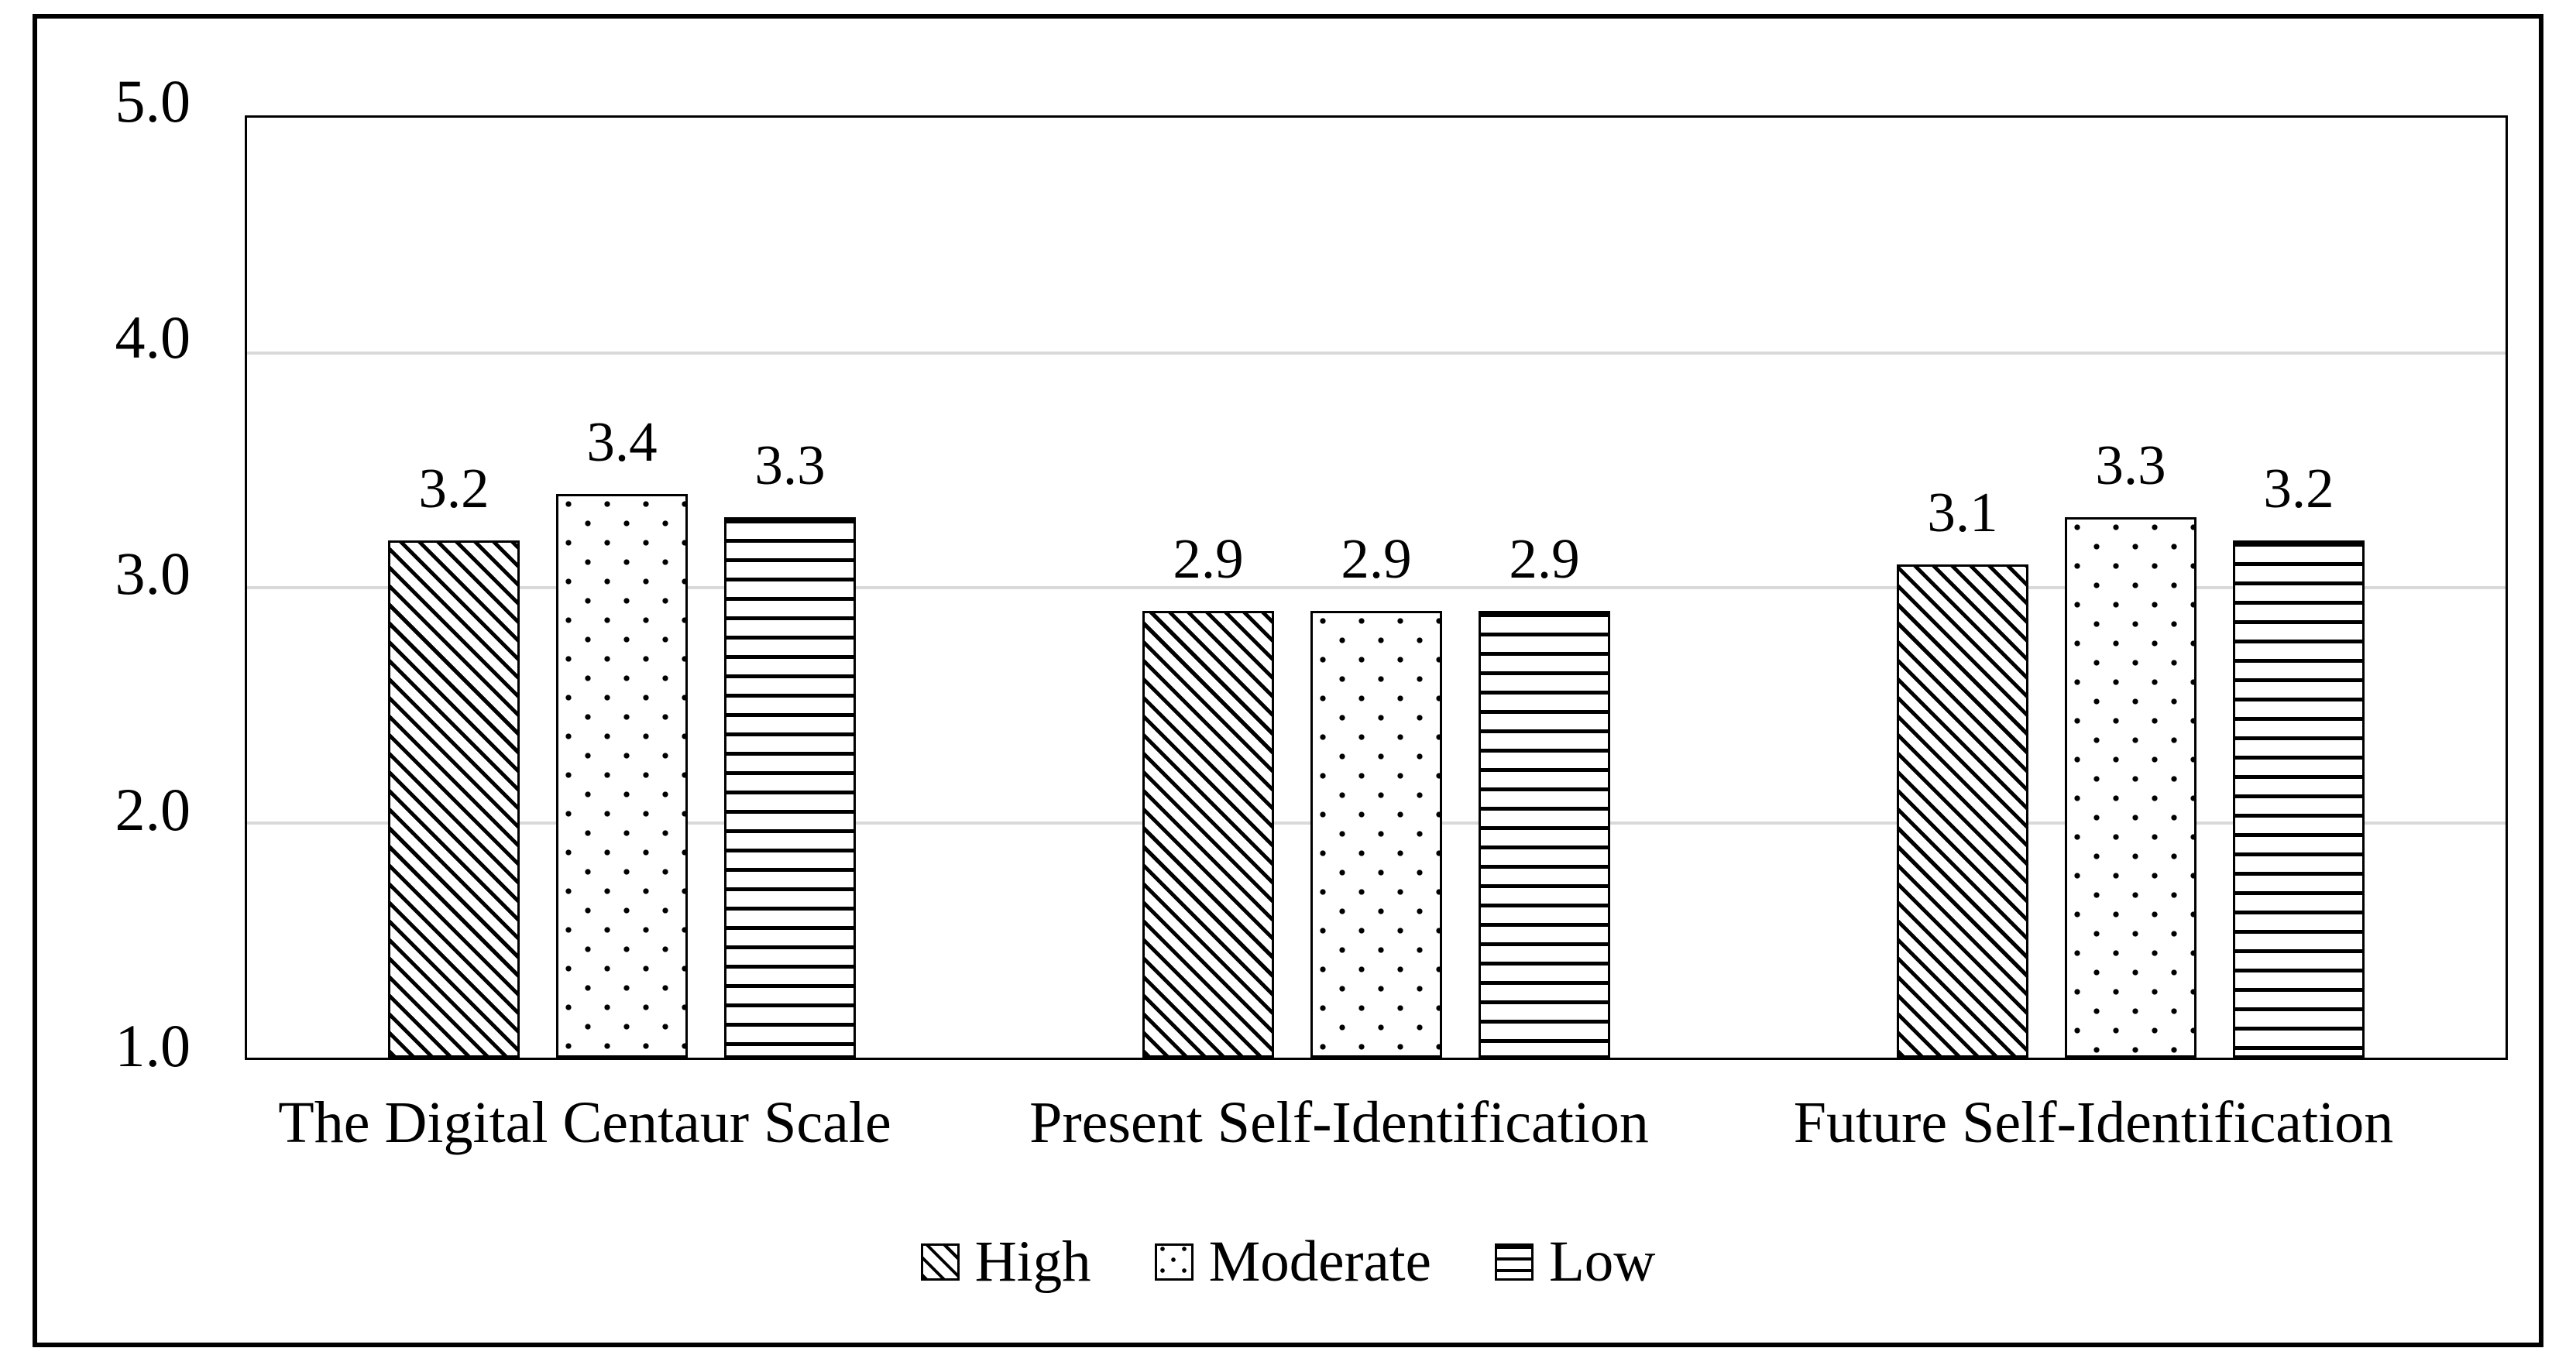  Describe the element at coordinates (1602, 1262) in the screenshot. I see `legend-label: Low` at that location.